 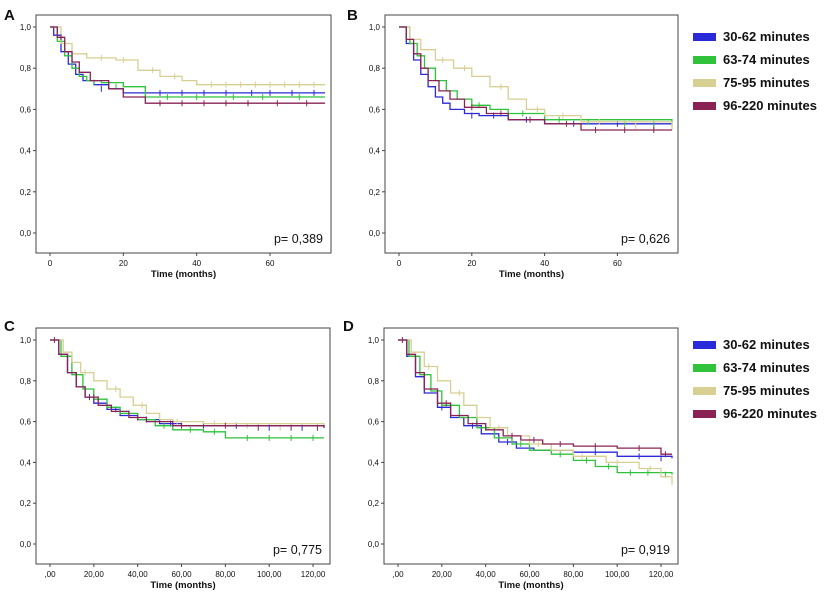 What do you see at coordinates (298, 239) in the screenshot?
I see `p-value-annotation: p= 0,389` at bounding box center [298, 239].